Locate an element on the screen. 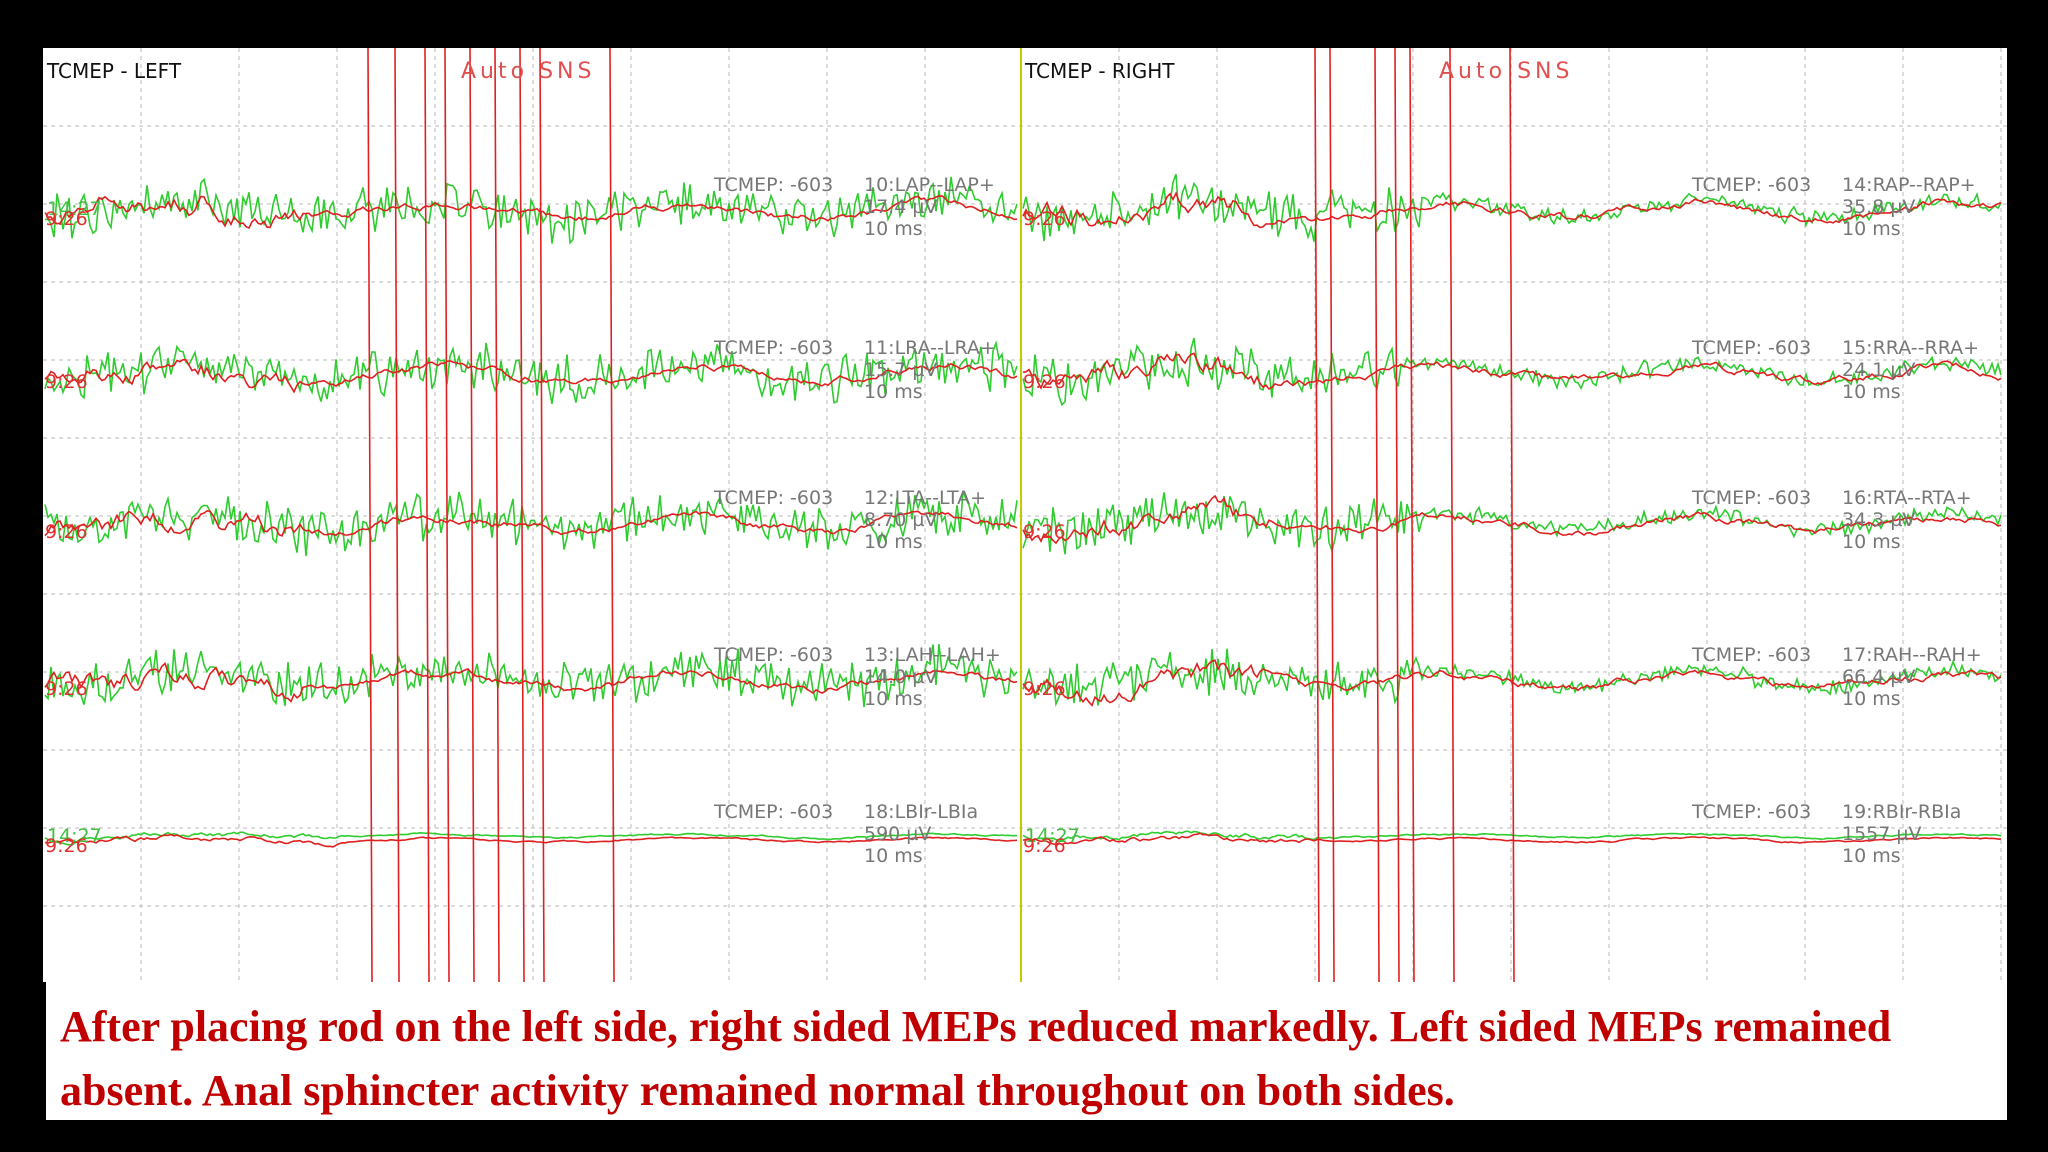  pane-title: TCMEP - RIGHT is located at coordinates (1099, 71).